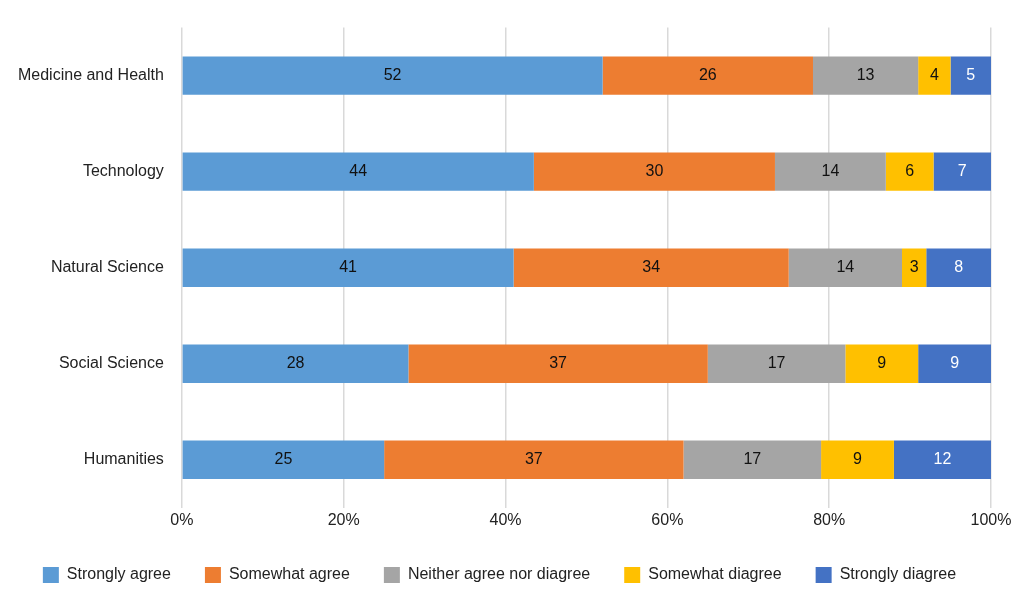 This screenshot has width=1023, height=601. I want to click on x-tick-label: 60%, so click(667, 519).